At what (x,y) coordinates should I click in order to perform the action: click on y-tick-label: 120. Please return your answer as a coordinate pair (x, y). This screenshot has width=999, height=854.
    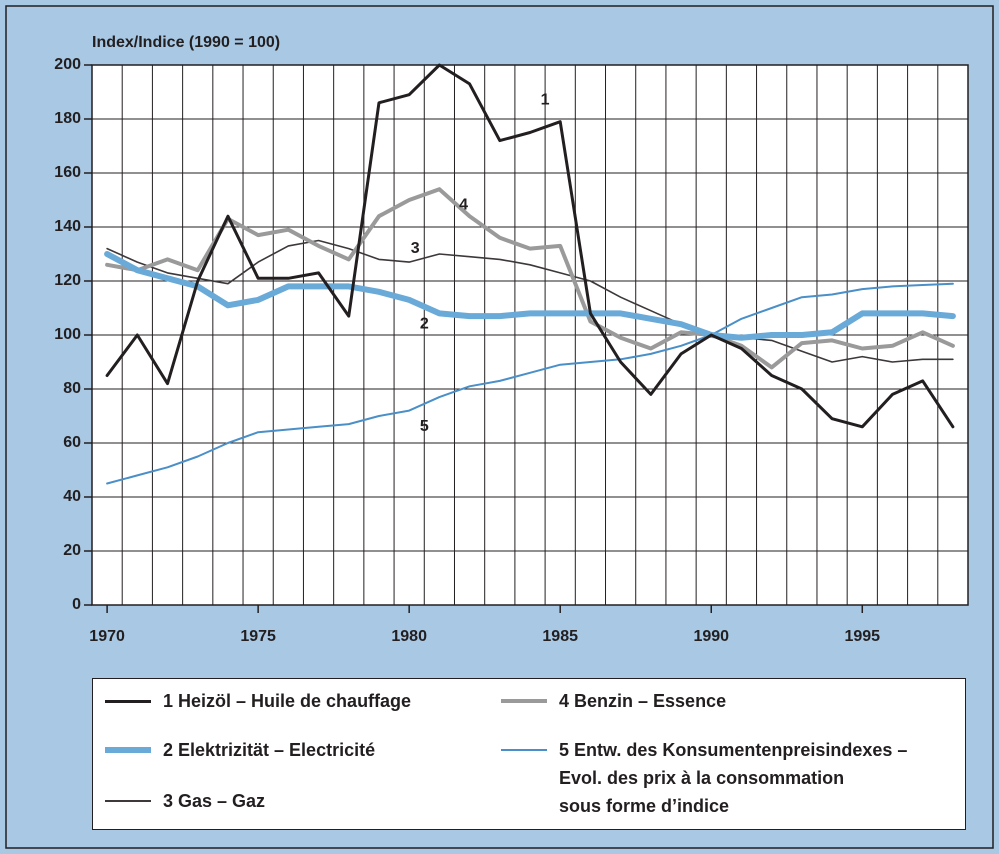
    Looking at the image, I should click on (67, 280).